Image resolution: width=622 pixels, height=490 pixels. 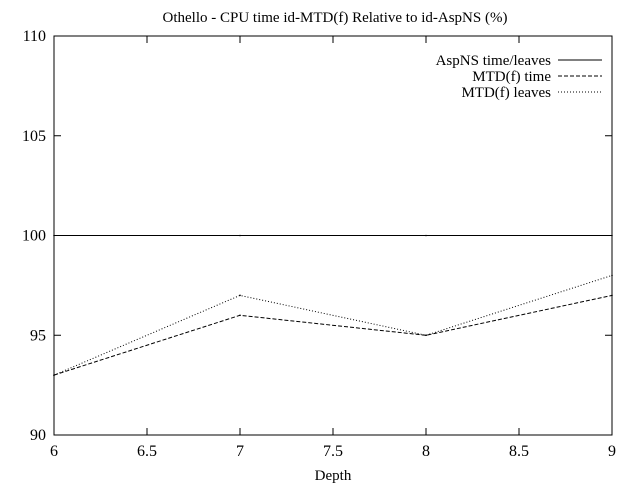 I want to click on x-axis-label: Depth, so click(x=333, y=476).